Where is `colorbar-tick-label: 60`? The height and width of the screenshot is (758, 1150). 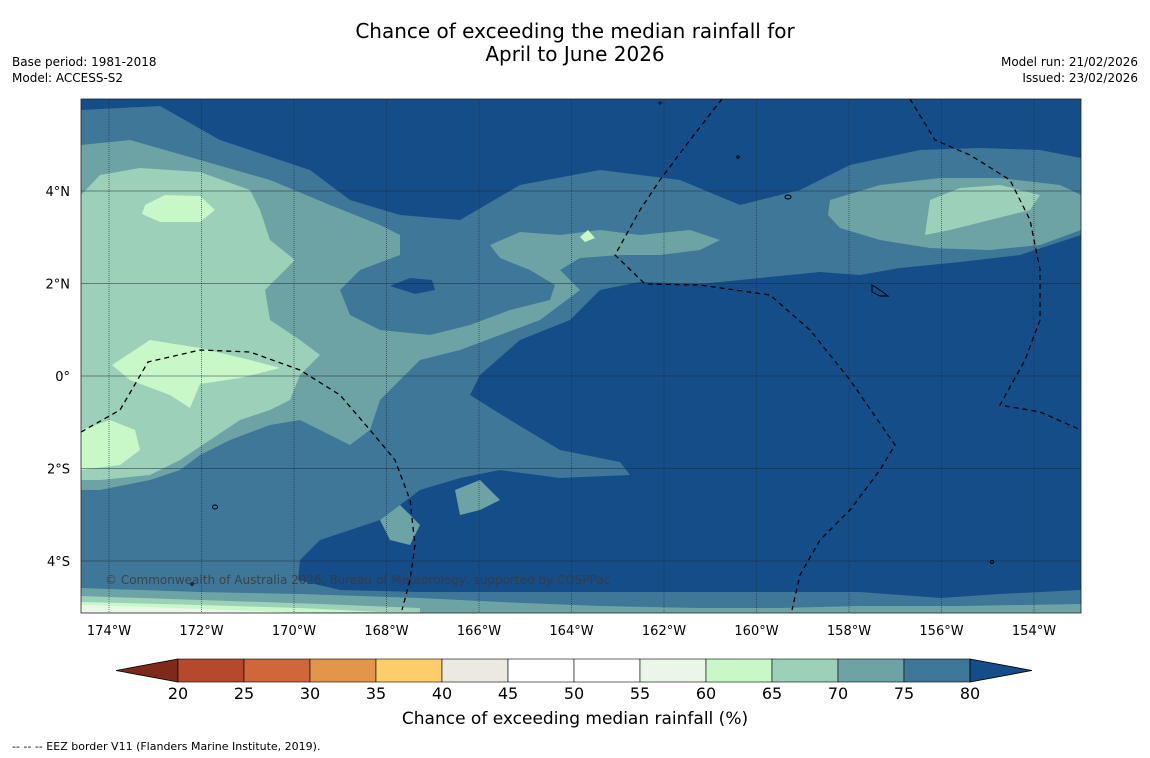 colorbar-tick-label: 60 is located at coordinates (706, 693).